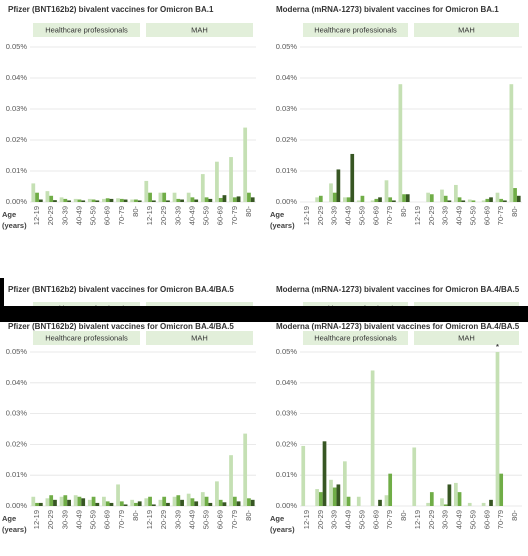 The height and width of the screenshot is (556, 528). I want to click on x-tick-label: 80-, so click(135, 211).